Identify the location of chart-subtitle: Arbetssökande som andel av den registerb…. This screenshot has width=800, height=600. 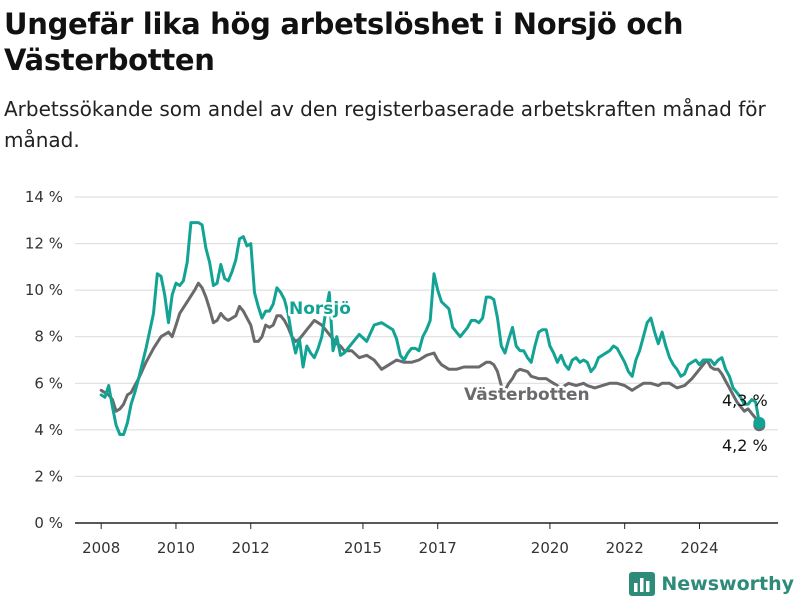
(385, 124).